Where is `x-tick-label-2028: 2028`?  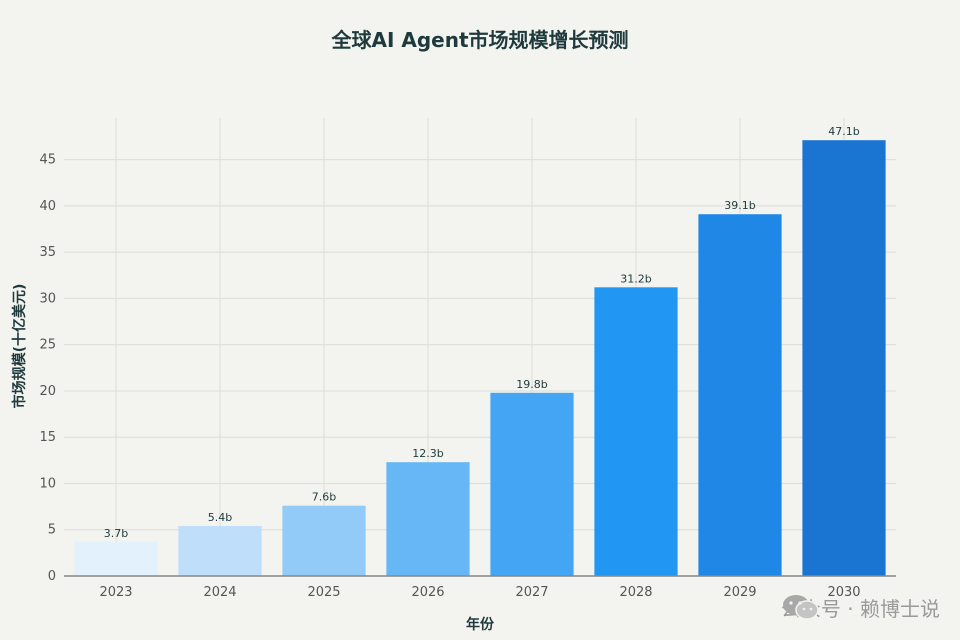
x-tick-label-2028: 2028 is located at coordinates (635, 592).